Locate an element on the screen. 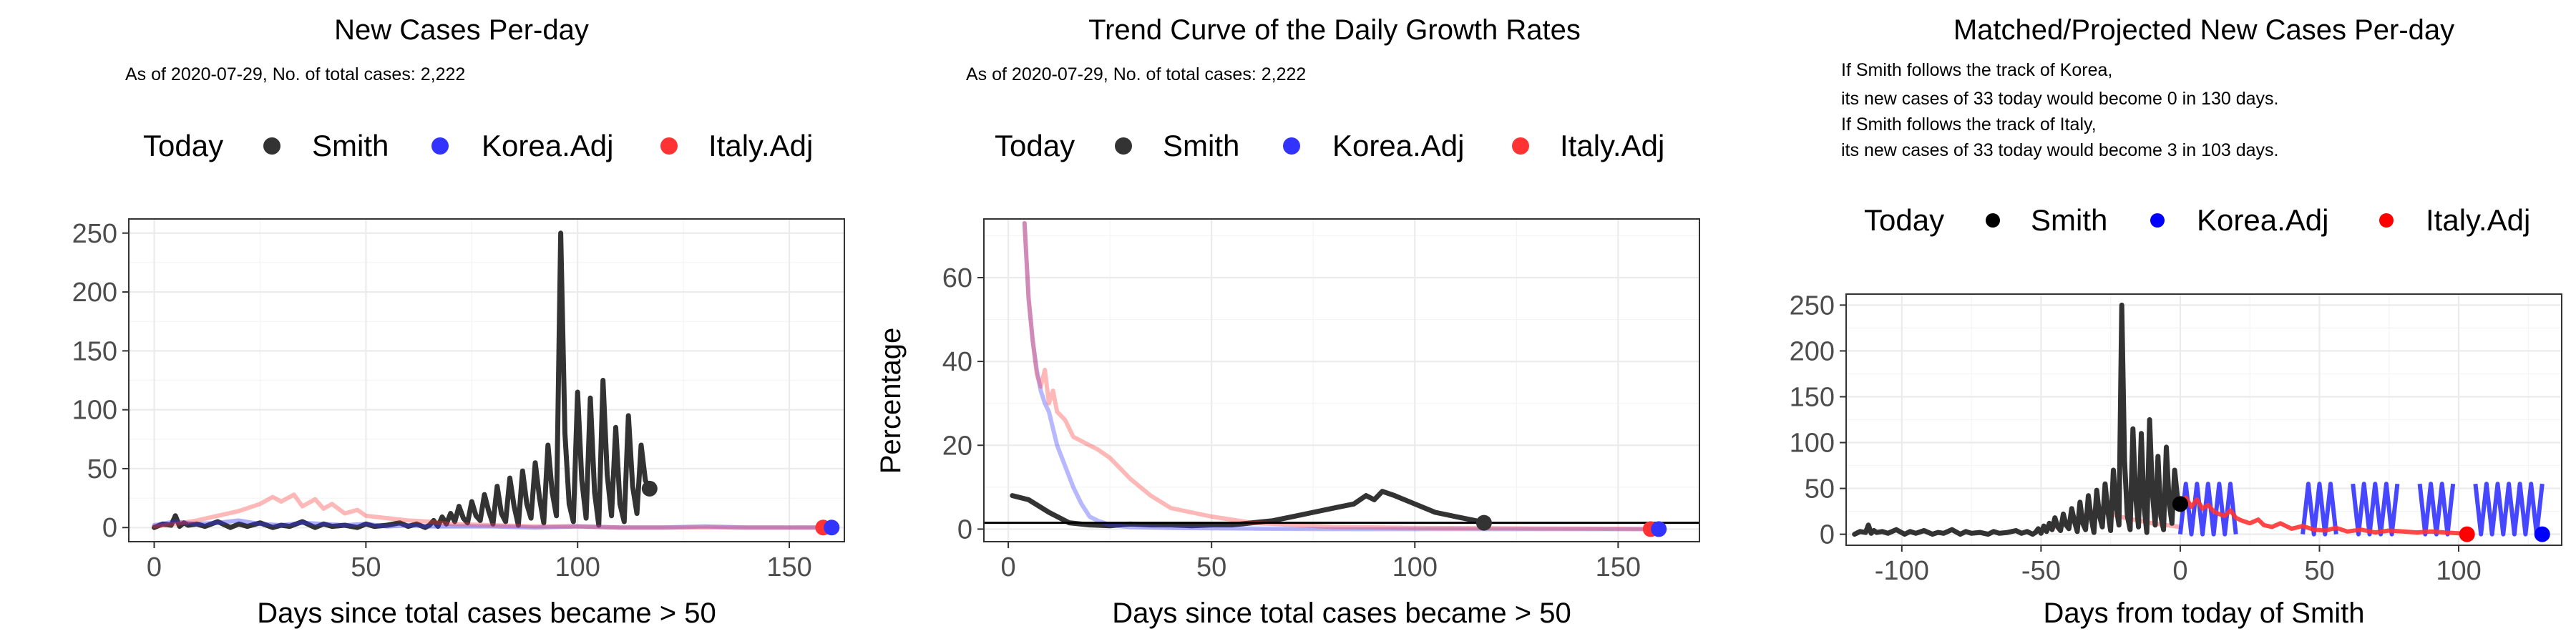  chart-subtitle-line-1: If Smith follows the track of Korea, is located at coordinates (1976, 70).